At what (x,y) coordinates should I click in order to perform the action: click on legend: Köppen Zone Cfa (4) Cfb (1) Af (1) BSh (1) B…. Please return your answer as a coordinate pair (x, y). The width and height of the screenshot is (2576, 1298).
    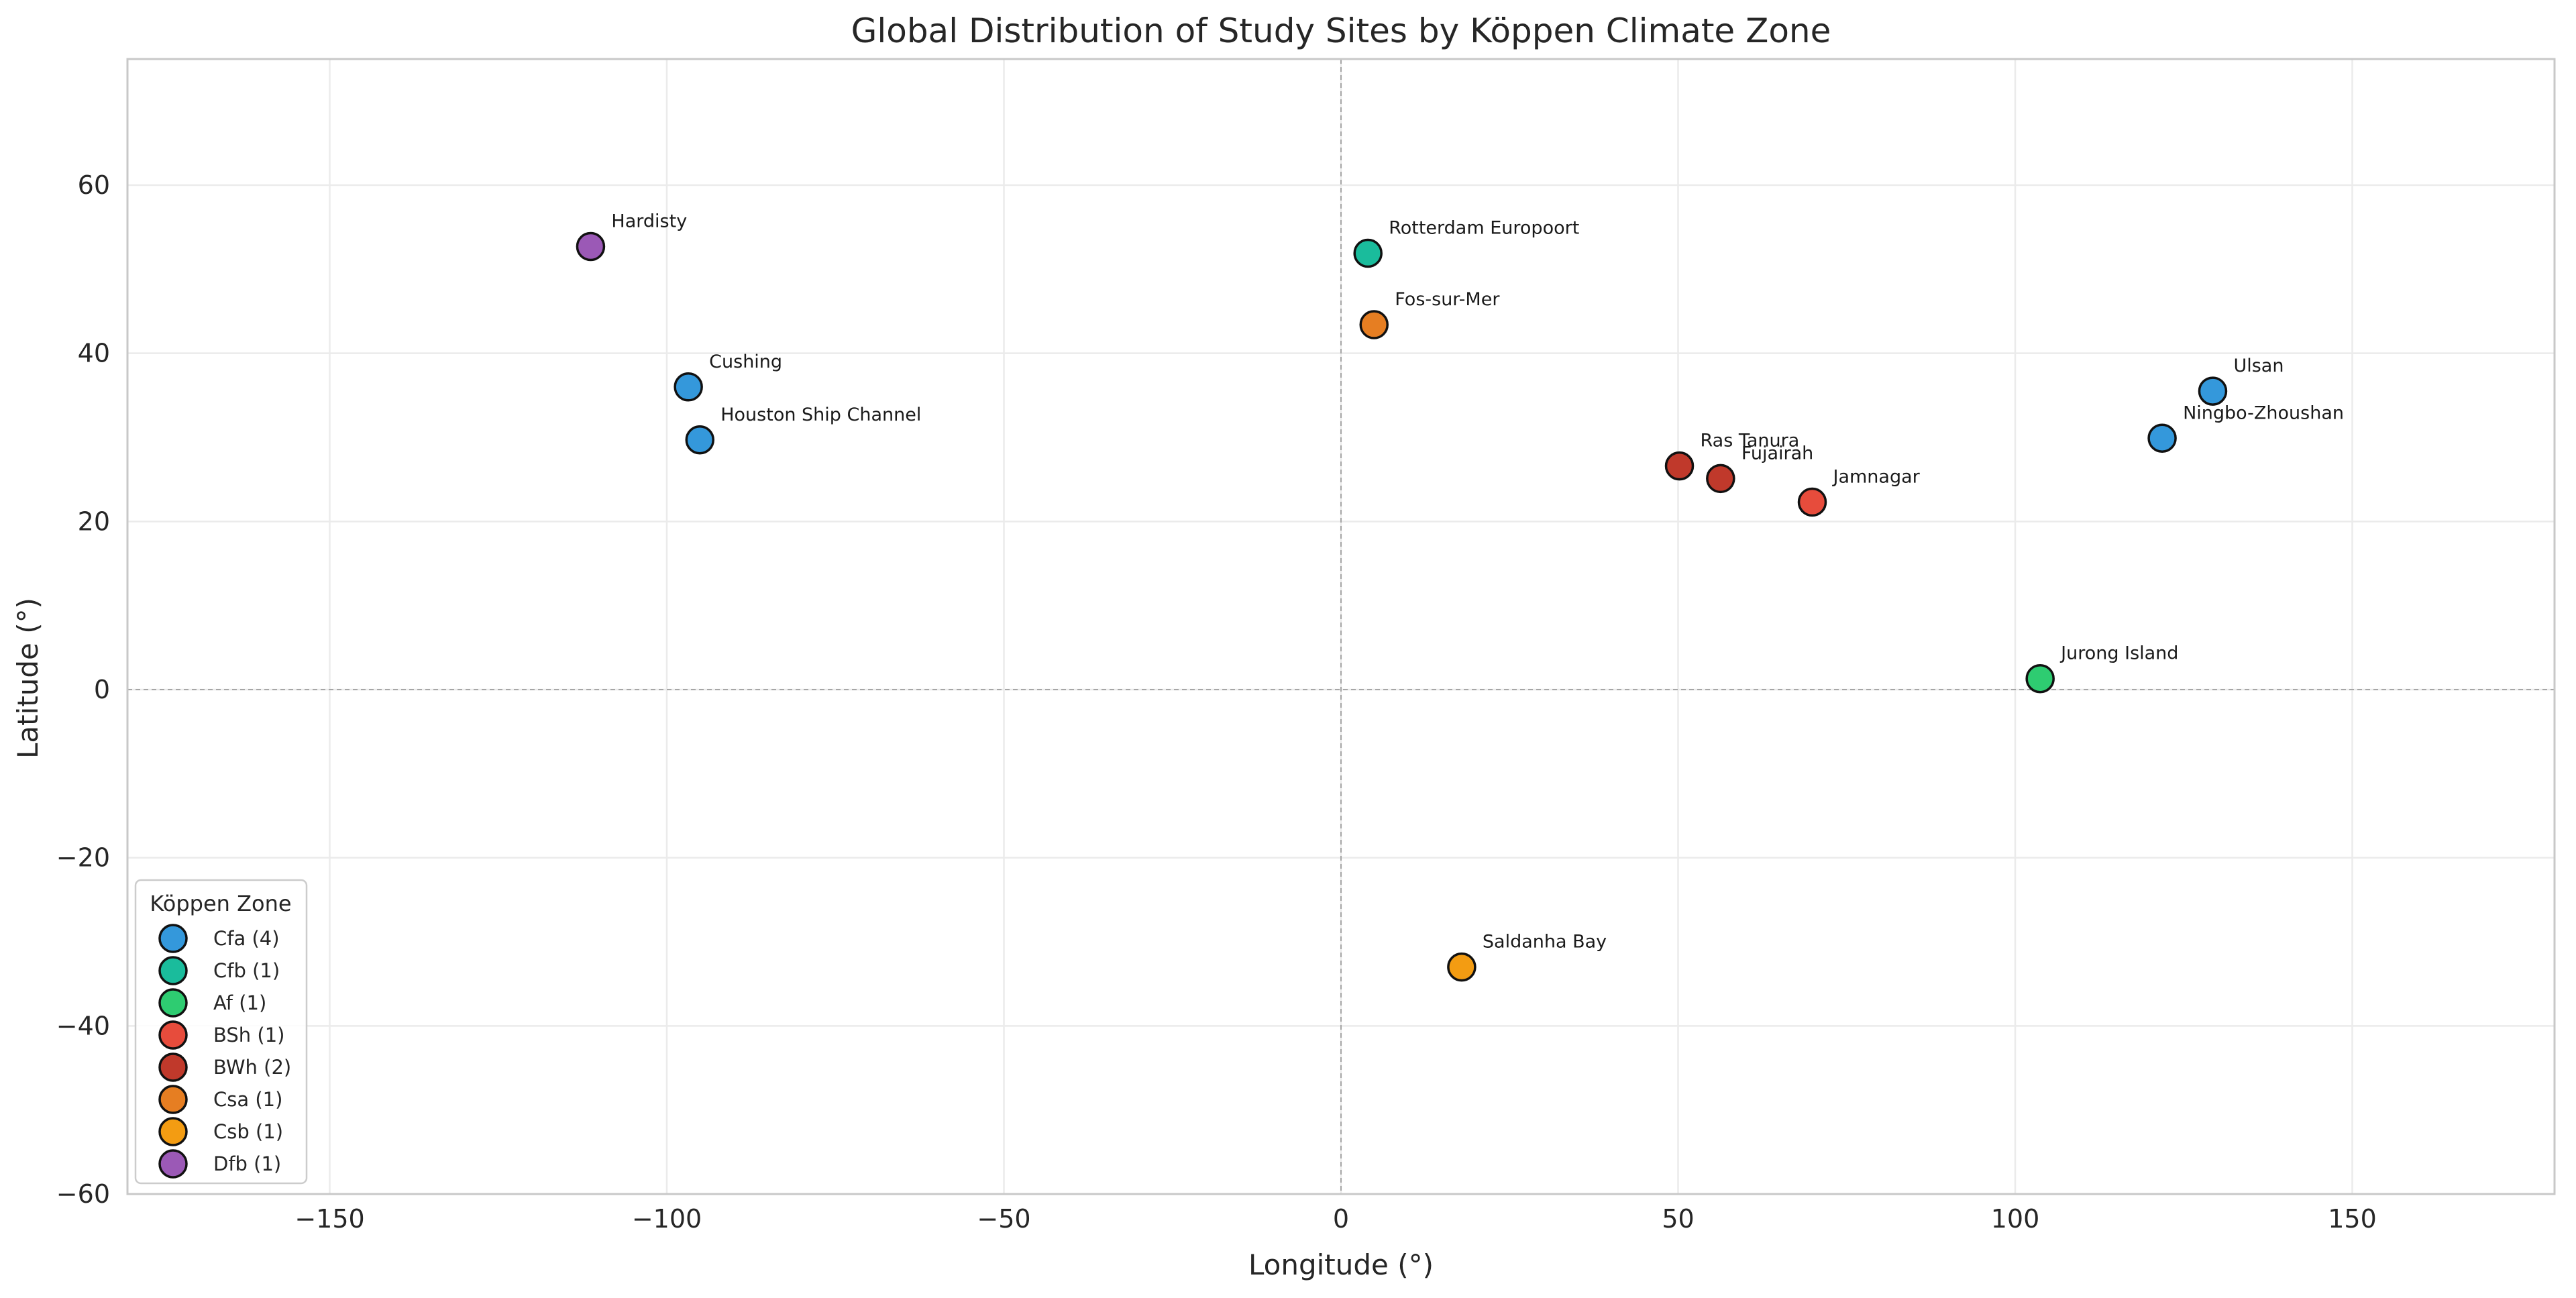
    Looking at the image, I should click on (221, 1032).